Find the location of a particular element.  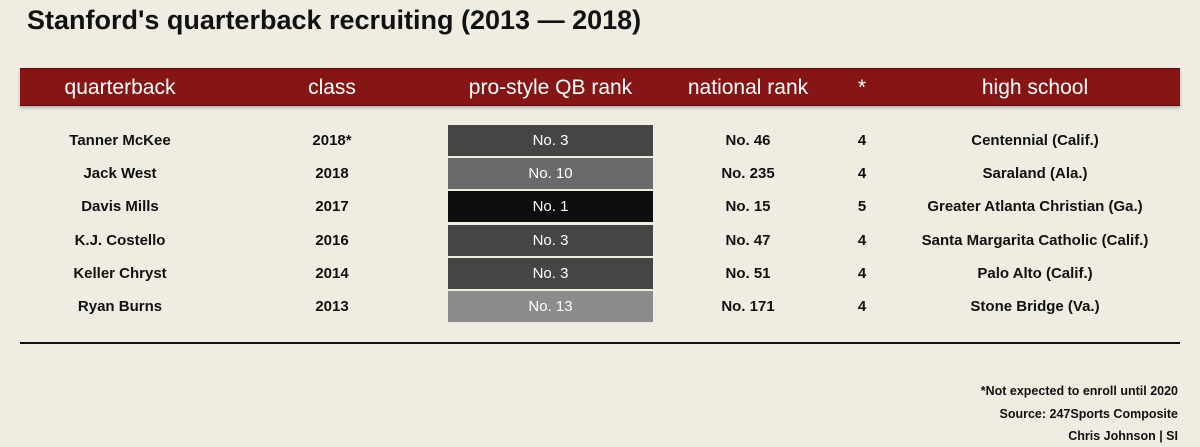

cell-national-rank: No. 51 is located at coordinates (748, 273).